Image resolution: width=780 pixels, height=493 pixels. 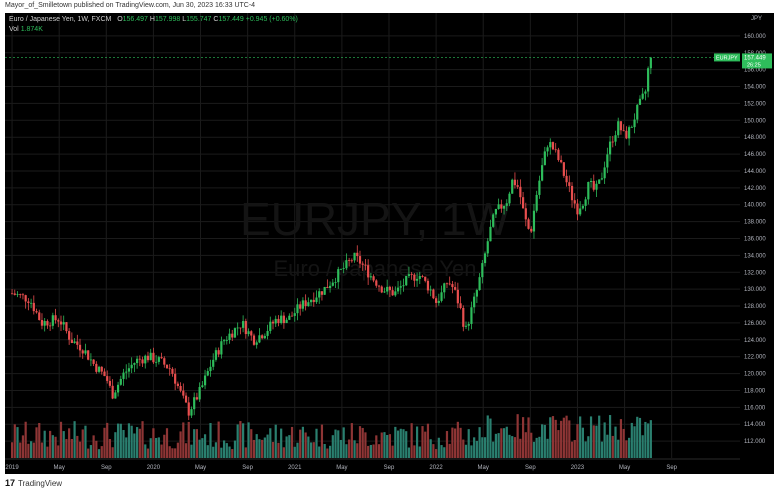 What do you see at coordinates (755, 341) in the screenshot?
I see `y-tick-label: 124.000` at bounding box center [755, 341].